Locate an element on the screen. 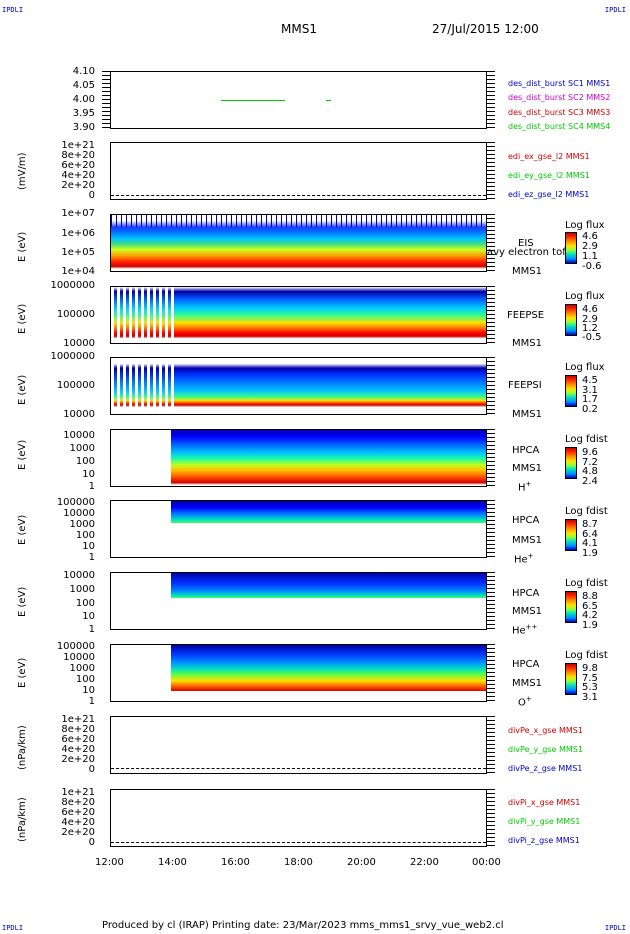 The image size is (630, 934). legend-entry: divPe_x_gse MMS1 is located at coordinates (545, 730).